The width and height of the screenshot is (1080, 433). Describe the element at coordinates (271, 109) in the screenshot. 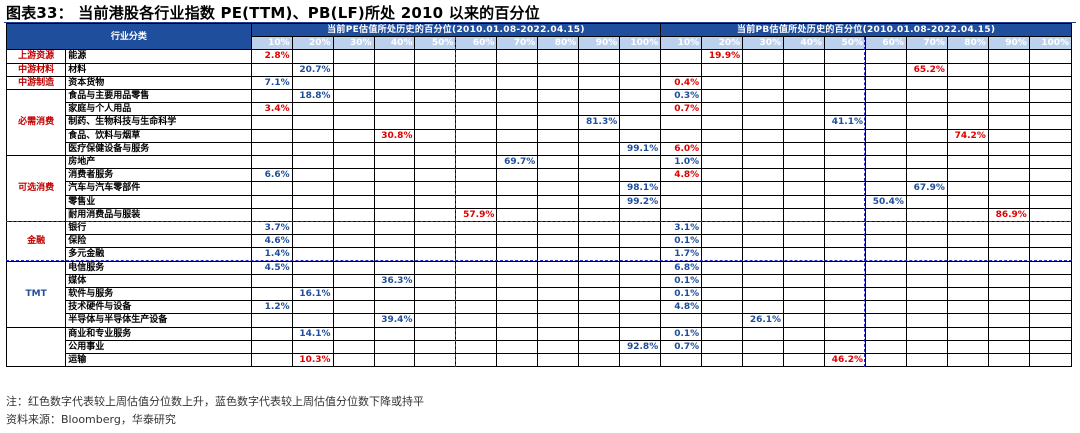

I see `pe-value: 3.4%` at that location.